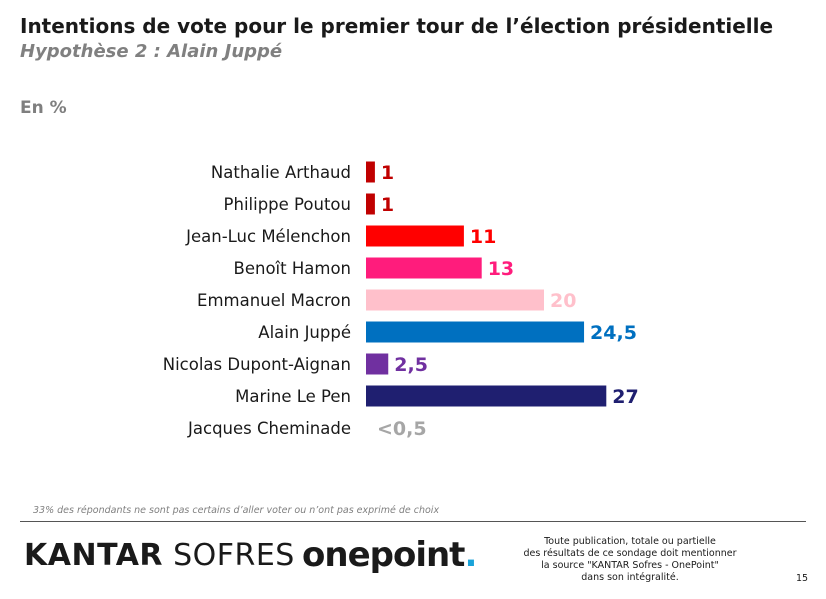  Describe the element at coordinates (630, 541) in the screenshot. I see `legal-line: Toute publication, totale ou partielle` at that location.